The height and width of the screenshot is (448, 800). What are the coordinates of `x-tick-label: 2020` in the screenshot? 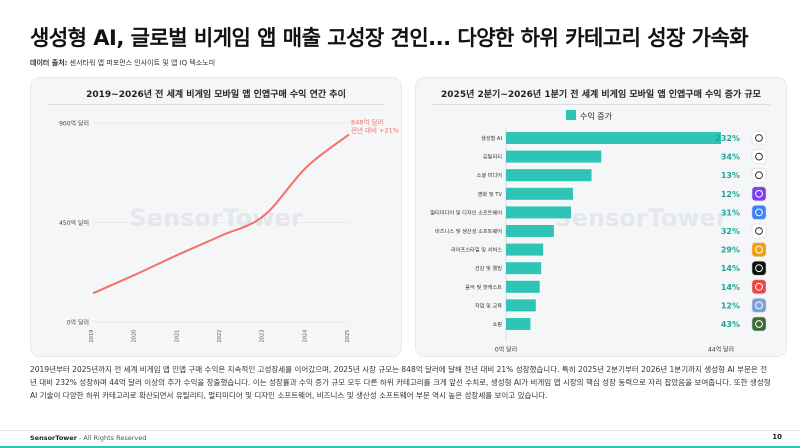 It's located at (135, 336).